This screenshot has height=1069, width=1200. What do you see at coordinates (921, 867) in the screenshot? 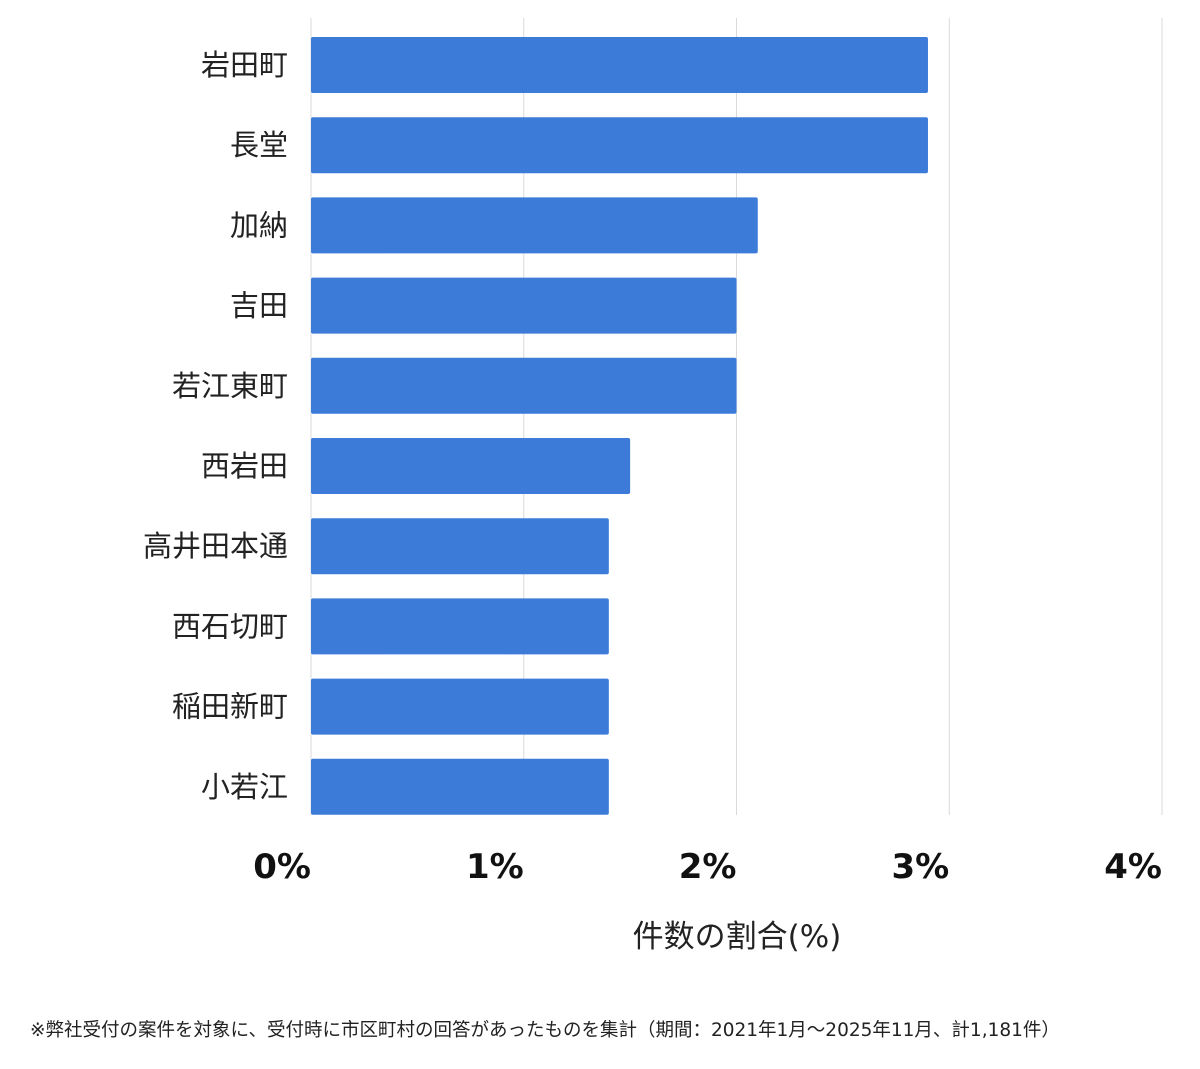
I see `x-tick-label: 3%` at bounding box center [921, 867].